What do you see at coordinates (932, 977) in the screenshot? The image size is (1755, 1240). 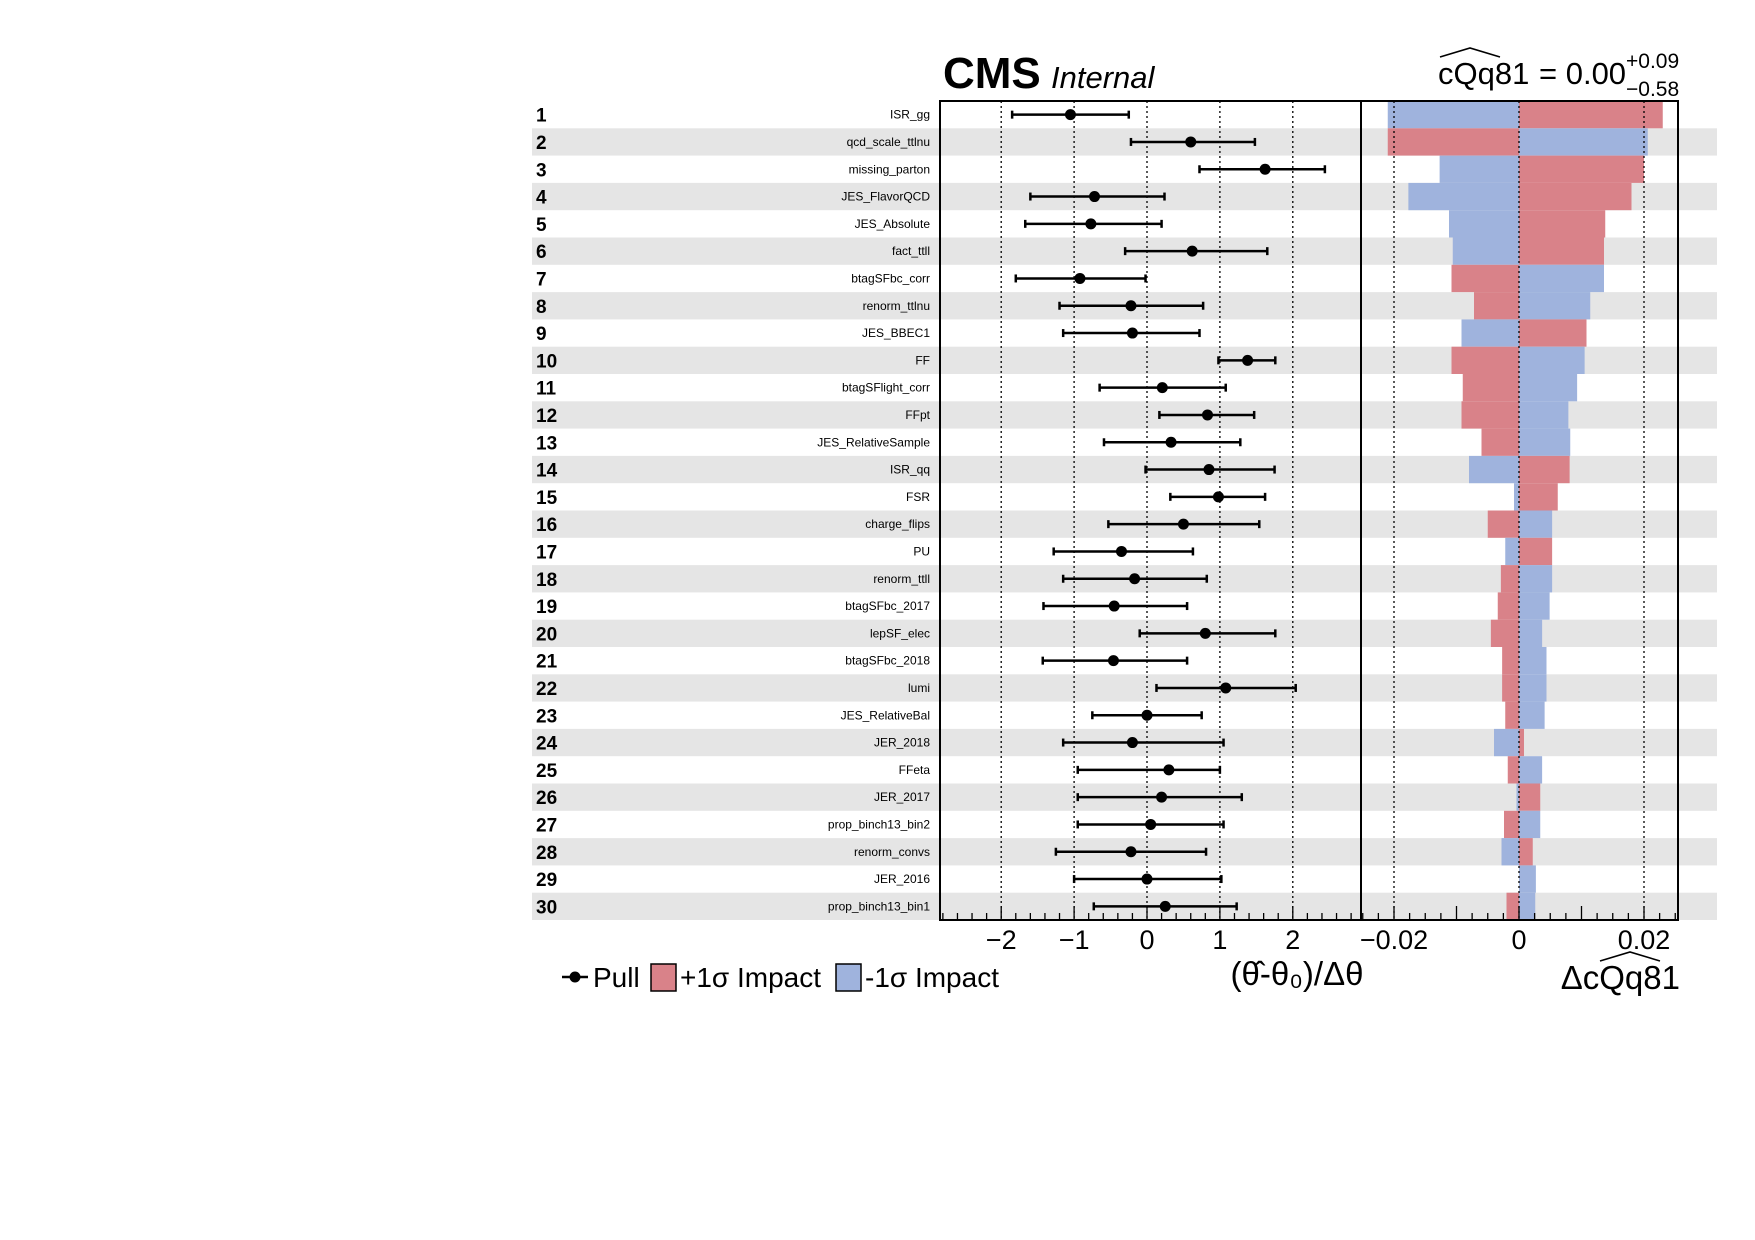 I see `legend-minus-label: -1σ Impact` at bounding box center [932, 977].